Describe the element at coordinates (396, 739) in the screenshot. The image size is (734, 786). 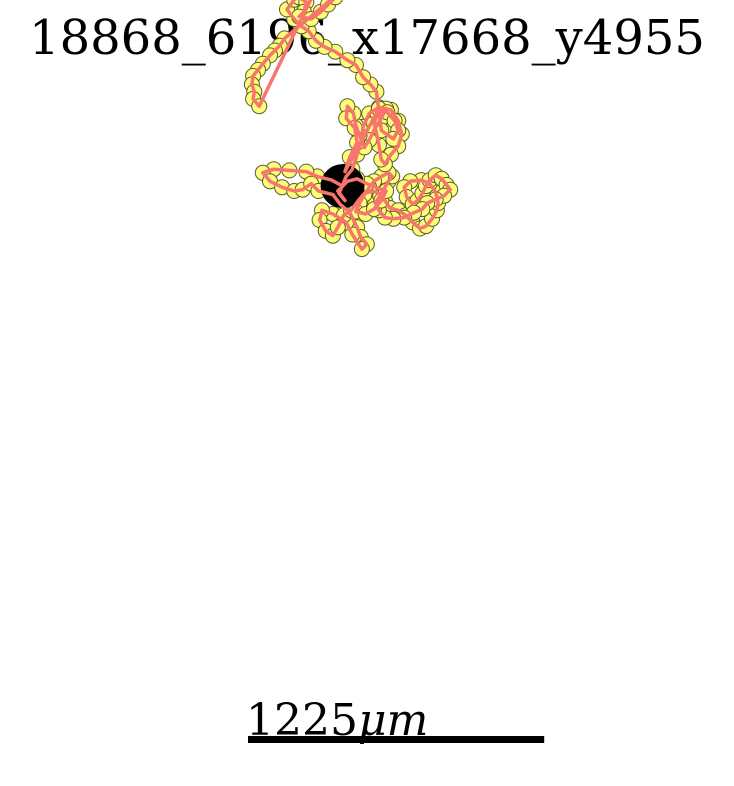
I see `scale-bar` at that location.